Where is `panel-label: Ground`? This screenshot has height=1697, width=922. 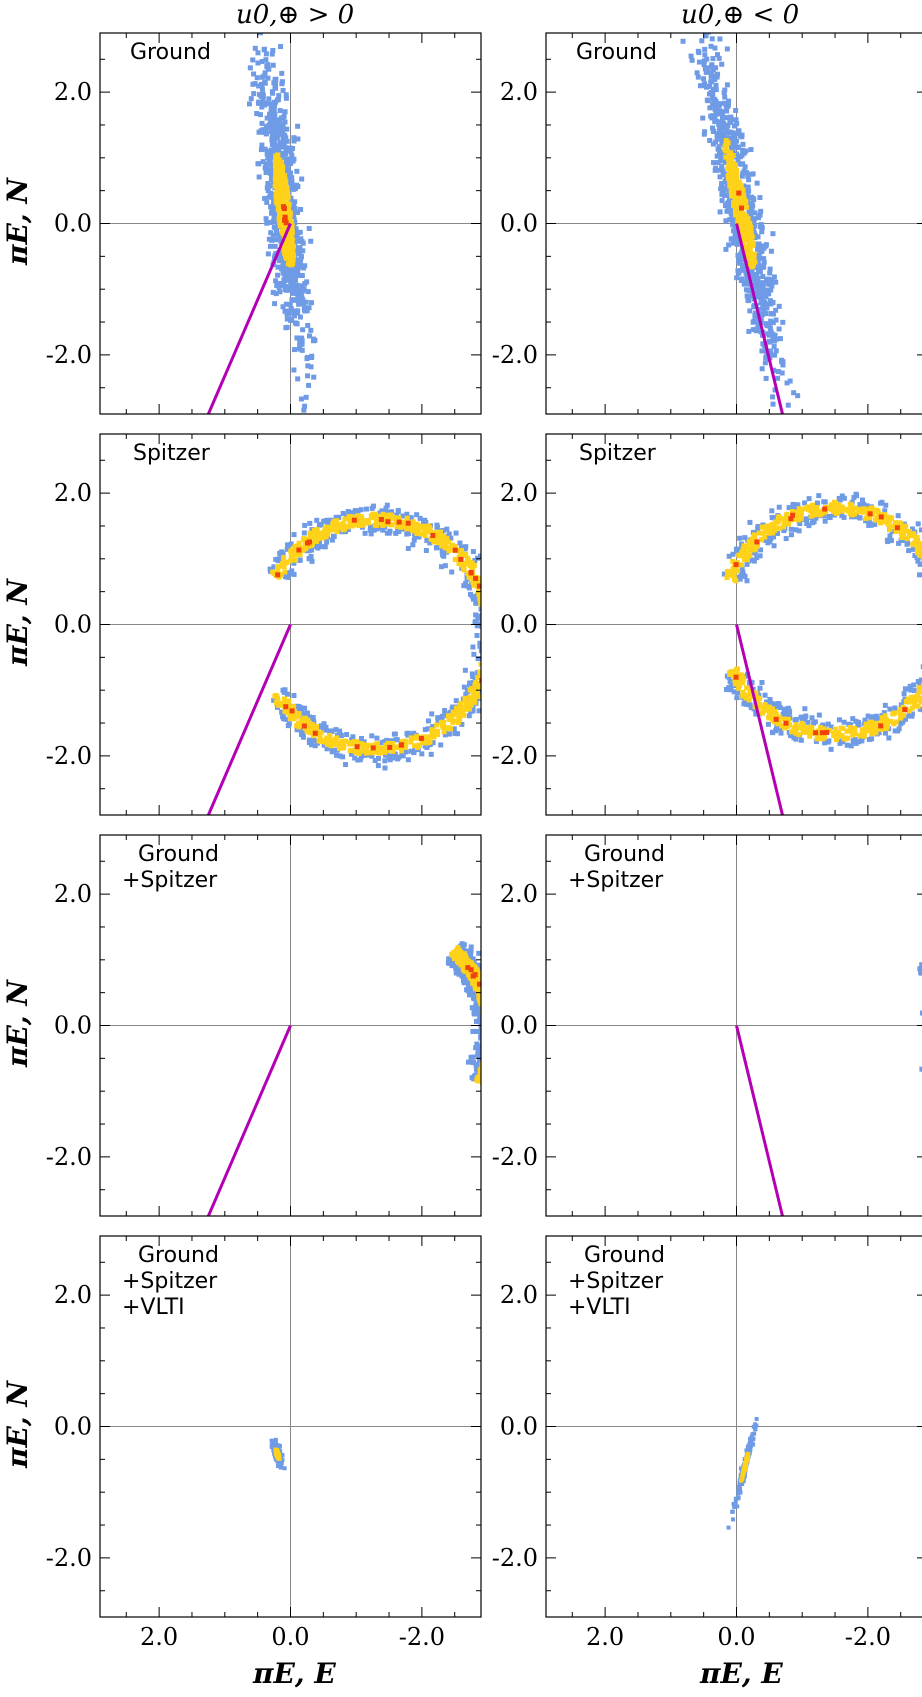
panel-label: Ground is located at coordinates (616, 52).